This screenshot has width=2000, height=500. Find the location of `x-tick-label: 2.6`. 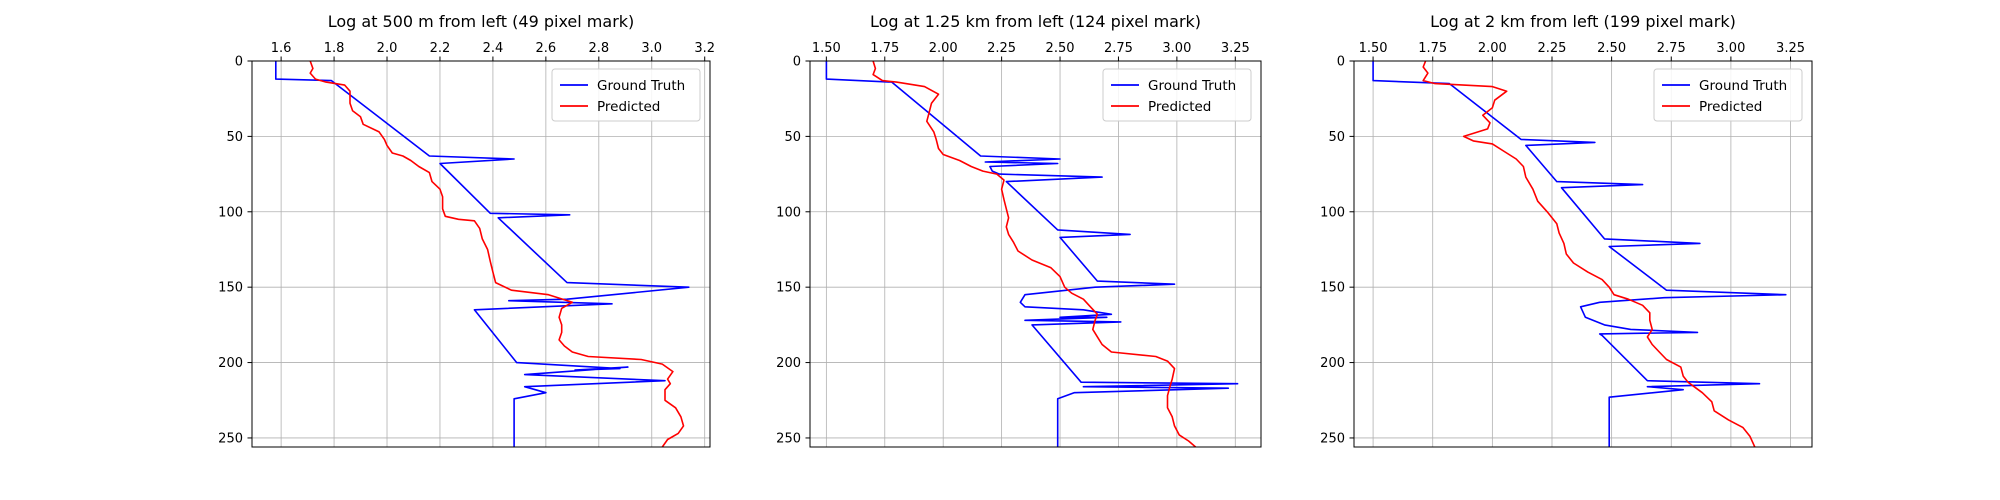

x-tick-label: 2.6 is located at coordinates (546, 48).